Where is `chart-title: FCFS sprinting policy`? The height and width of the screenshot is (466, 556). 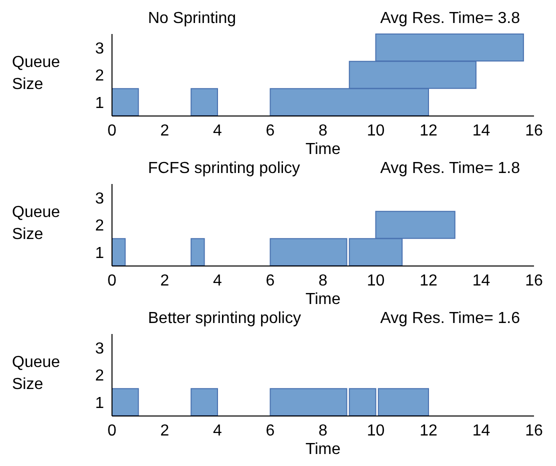 chart-title: FCFS sprinting policy is located at coordinates (224, 169).